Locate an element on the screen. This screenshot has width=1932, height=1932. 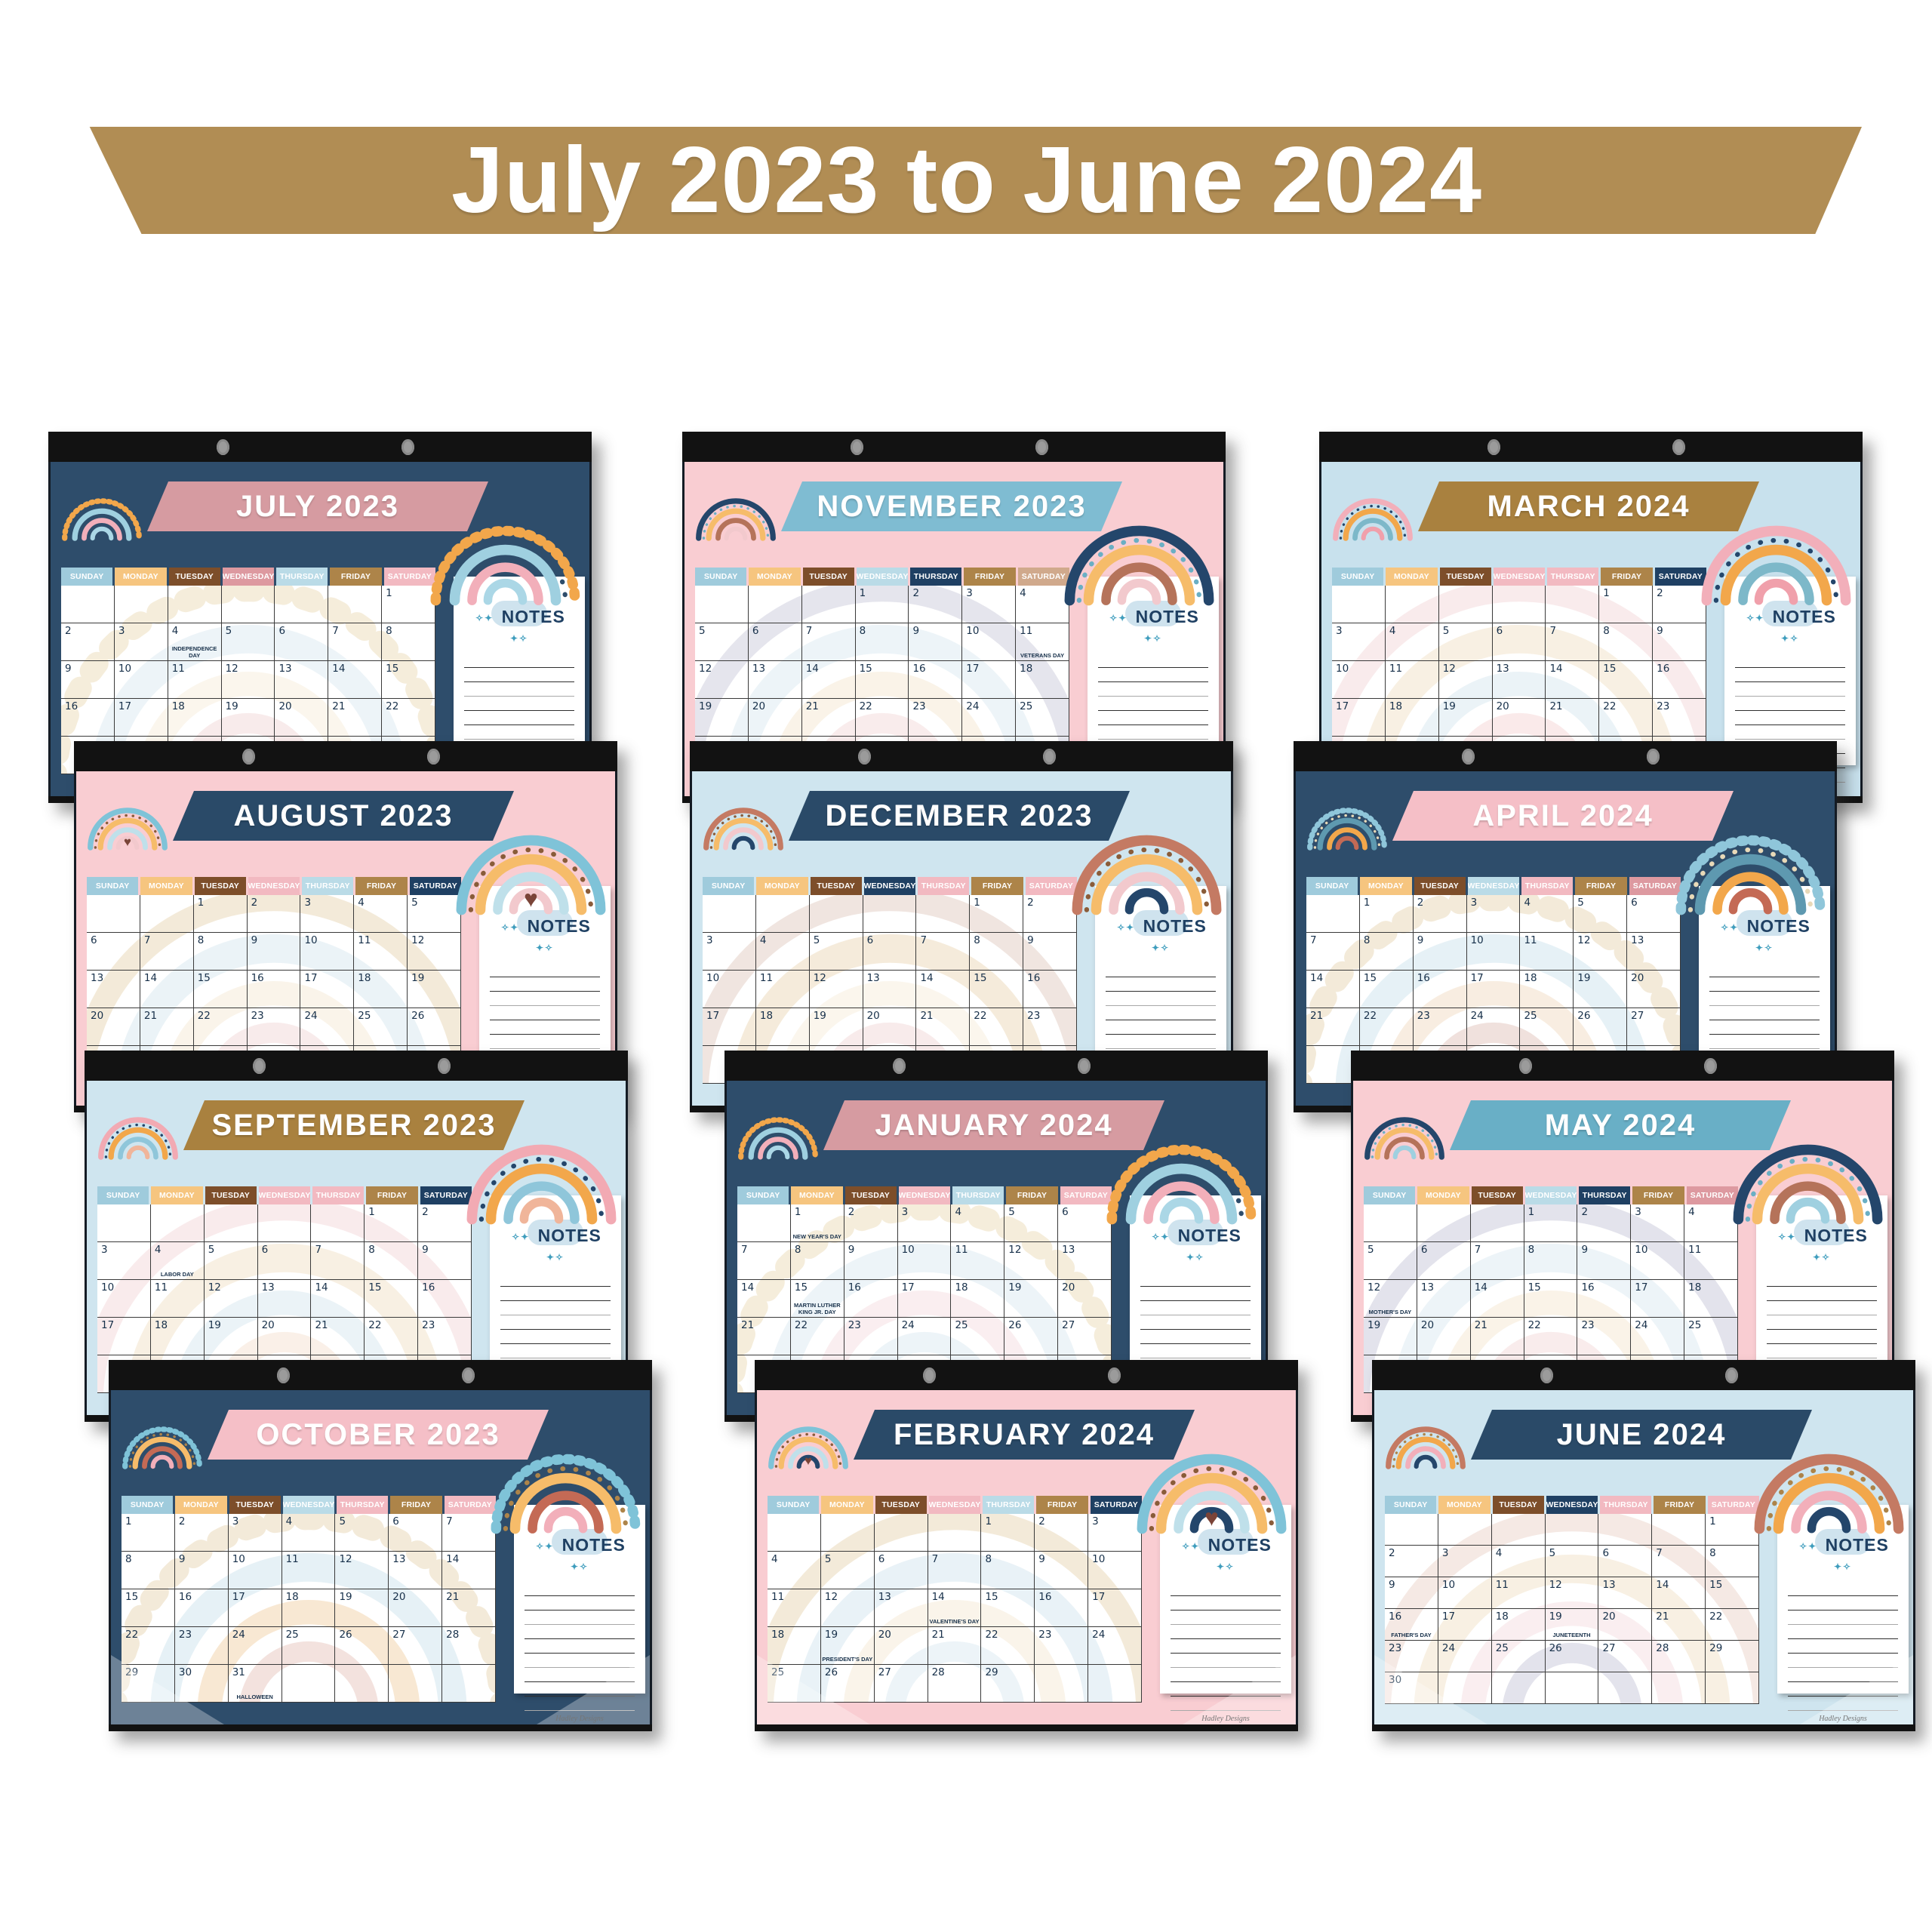
date-number: 13 is located at coordinates (884, 1597).